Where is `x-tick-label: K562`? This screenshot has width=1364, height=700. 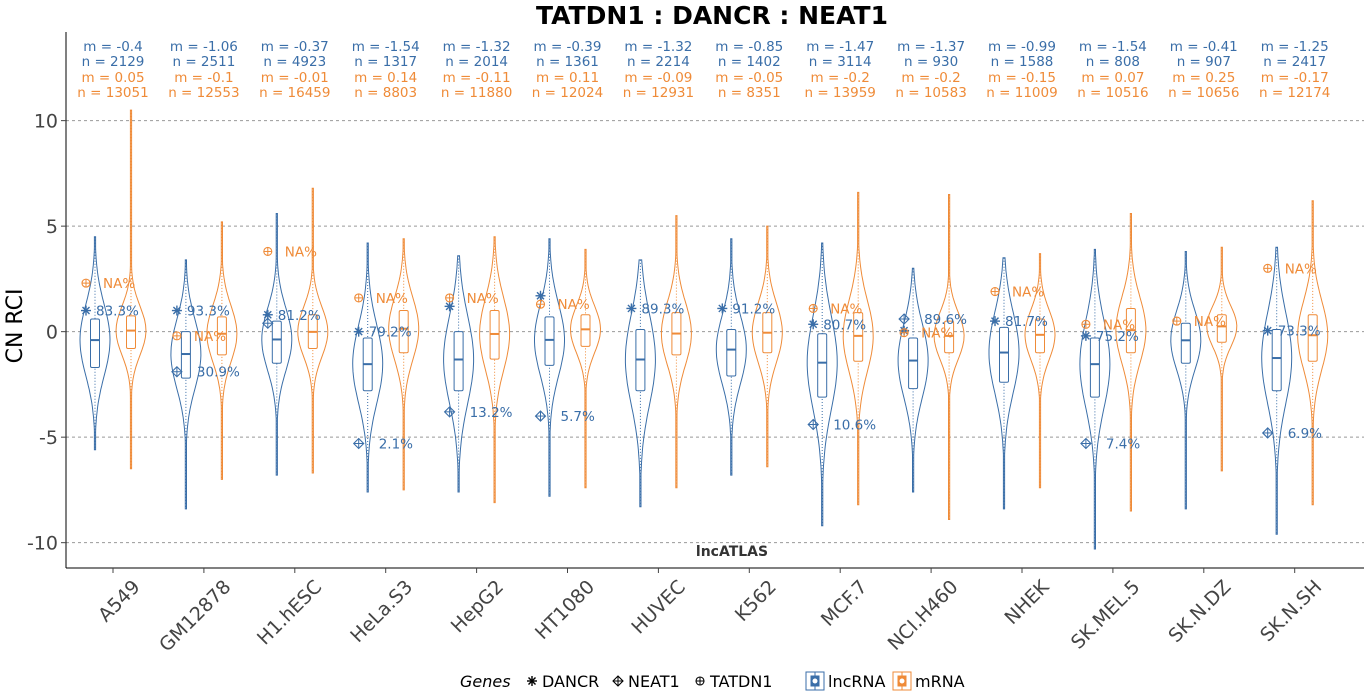 x-tick-label: K562 is located at coordinates (756, 601).